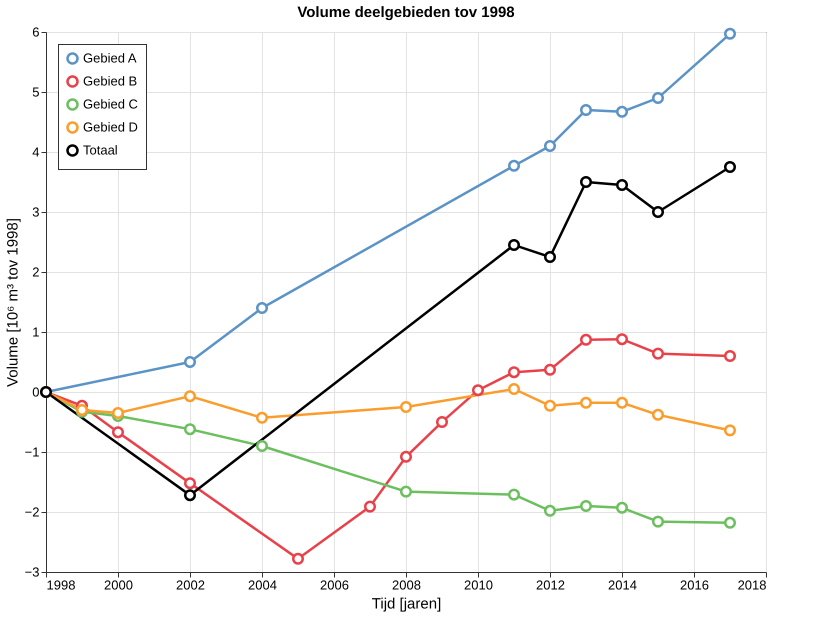  Describe the element at coordinates (36, 92) in the screenshot. I see `y-tick-label: 5` at that location.